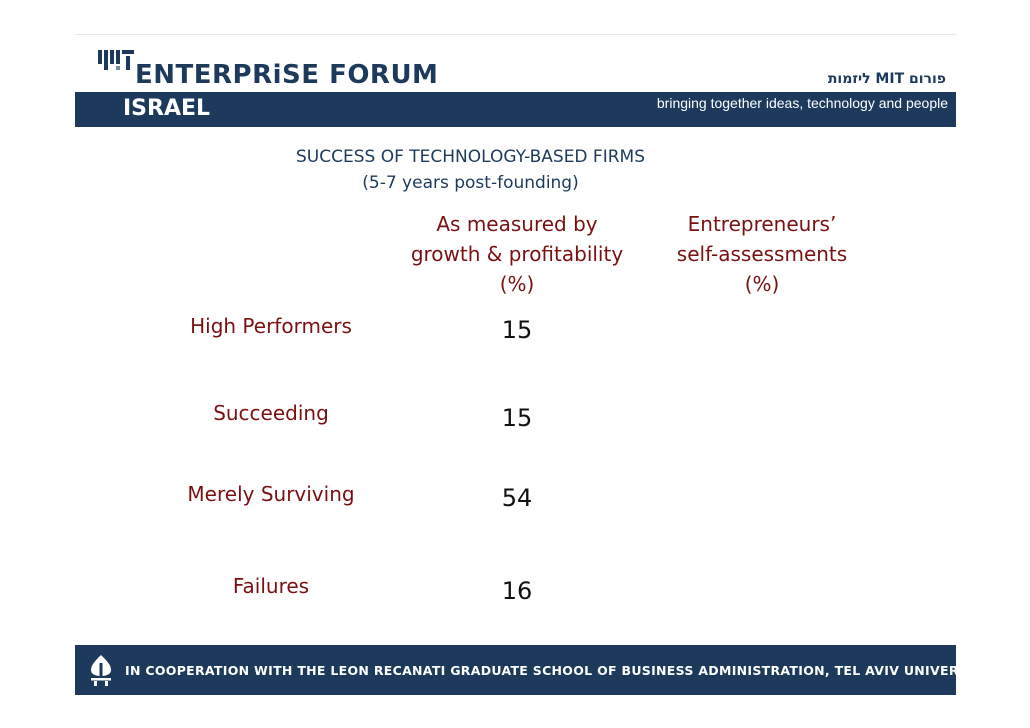 The width and height of the screenshot is (1030, 728). Describe the element at coordinates (287, 75) in the screenshot. I see `forum-name: ENTERPRiSE FORUM` at that location.